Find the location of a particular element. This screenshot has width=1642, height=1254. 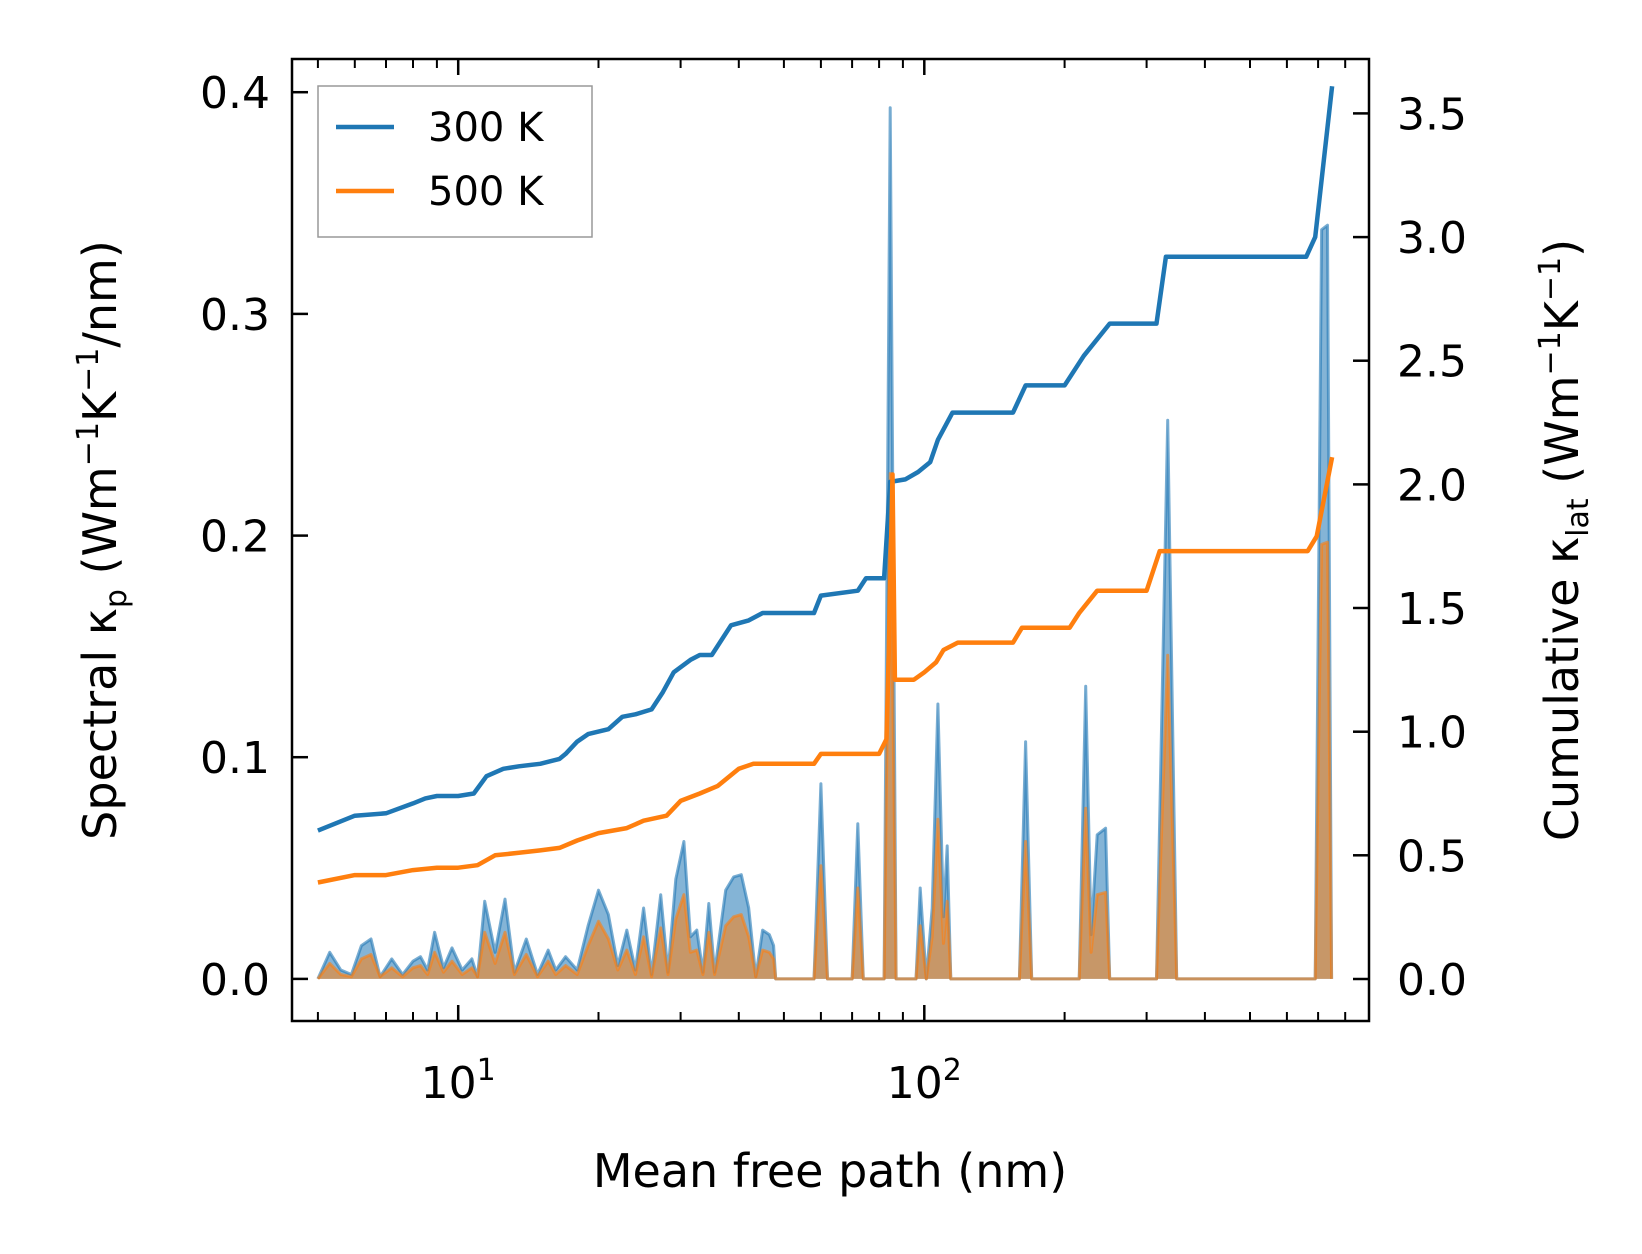

right-y-tick-label: 3.5 is located at coordinates (1432, 114).